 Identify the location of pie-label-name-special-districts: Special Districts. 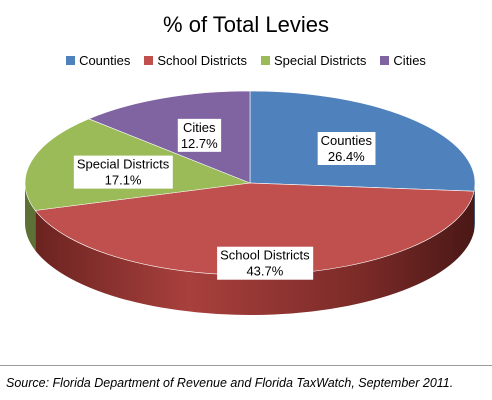
(123, 164).